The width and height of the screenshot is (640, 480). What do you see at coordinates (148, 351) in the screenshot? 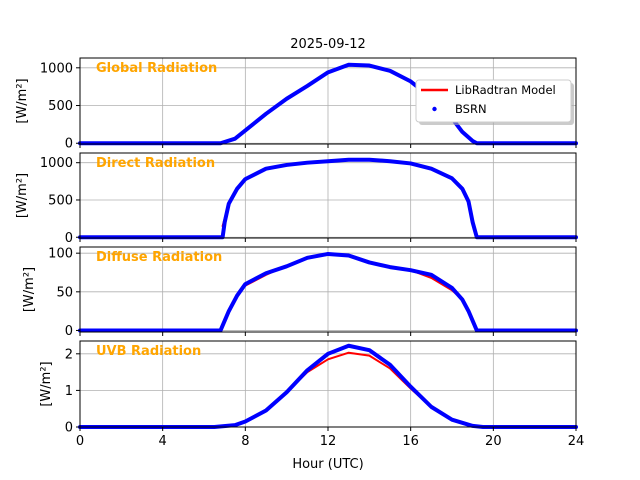
I see `panel-title: UVB Radiation` at bounding box center [148, 351].